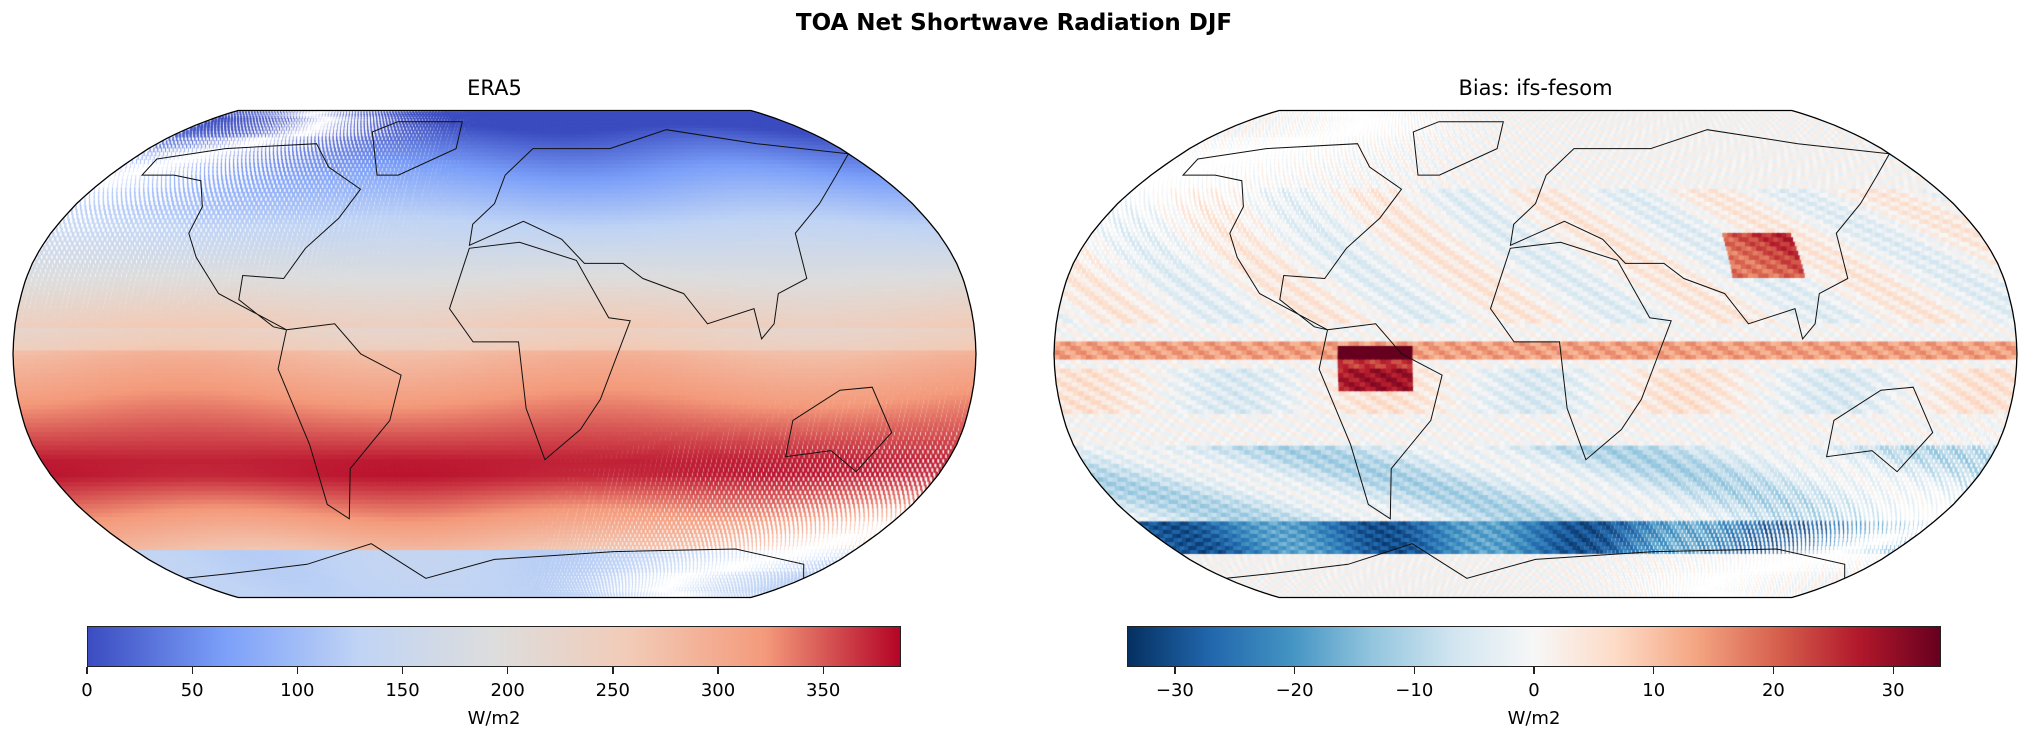 This screenshot has height=746, width=2028. I want to click on colorbar-tick-label: 350, so click(823, 690).